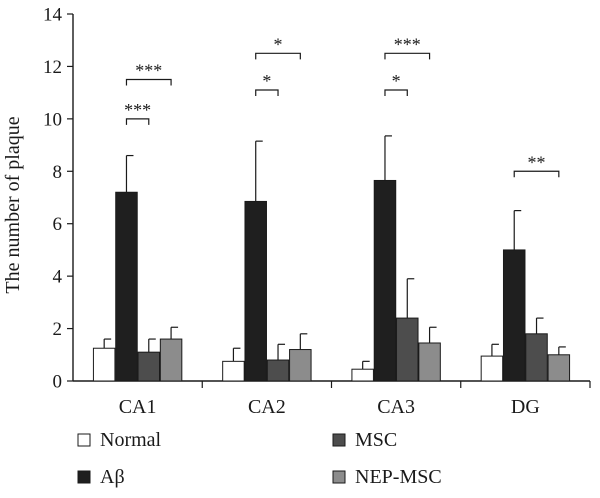 This screenshot has height=498, width=600. Describe the element at coordinates (149, 366) in the screenshot. I see `bar-msc-ca1` at that location.